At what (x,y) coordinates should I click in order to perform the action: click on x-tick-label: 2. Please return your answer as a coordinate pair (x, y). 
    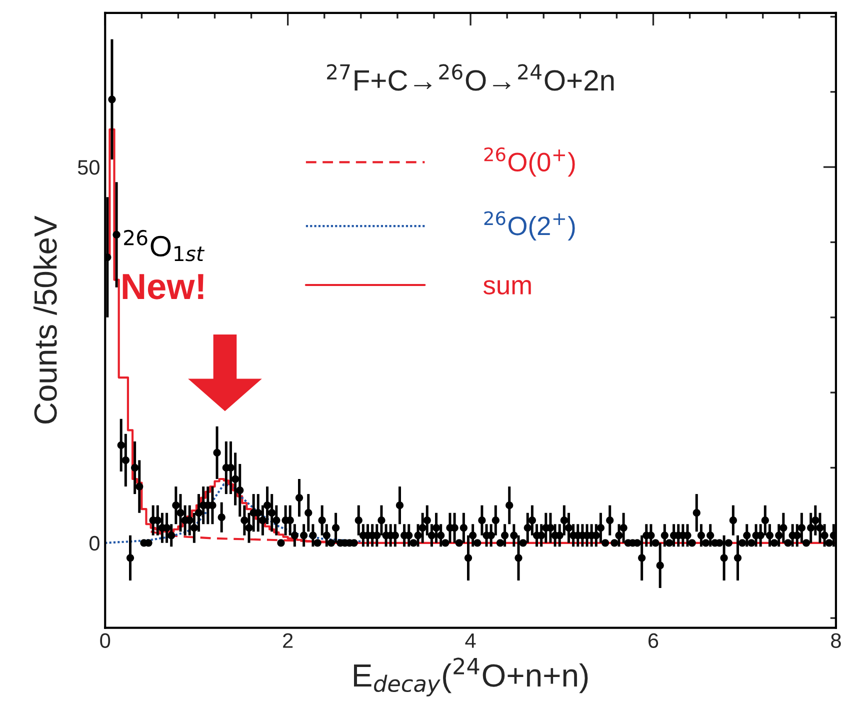
    Looking at the image, I should click on (288, 640).